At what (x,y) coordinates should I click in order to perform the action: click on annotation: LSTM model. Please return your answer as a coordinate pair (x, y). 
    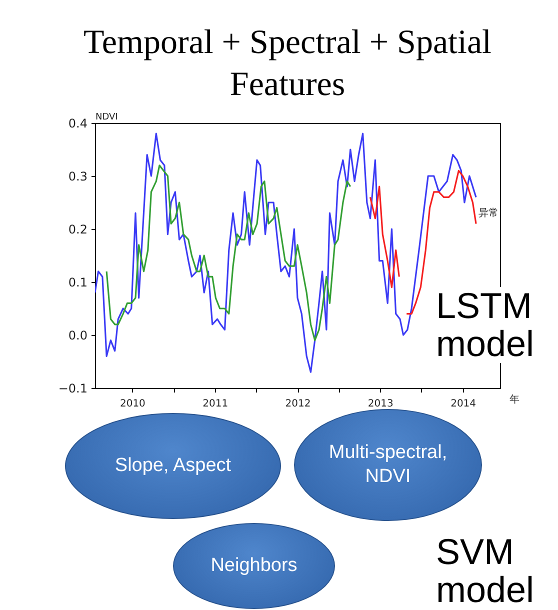
    Looking at the image, I should click on (495, 324).